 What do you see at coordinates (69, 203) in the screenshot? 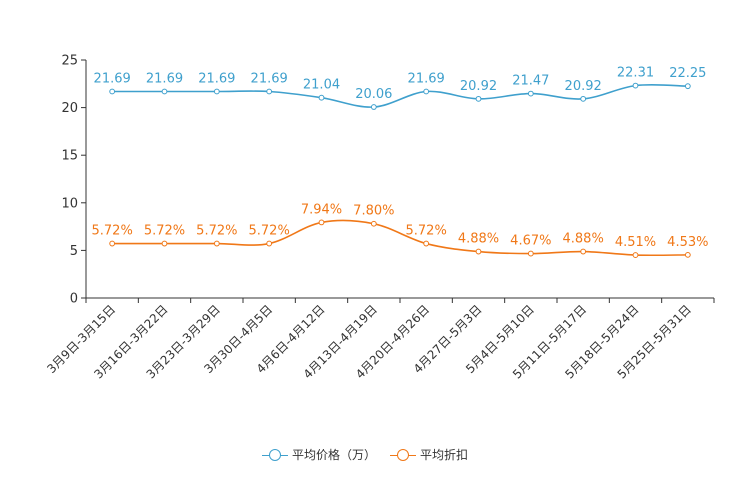
I see `y-tick-label: 10` at bounding box center [69, 203].